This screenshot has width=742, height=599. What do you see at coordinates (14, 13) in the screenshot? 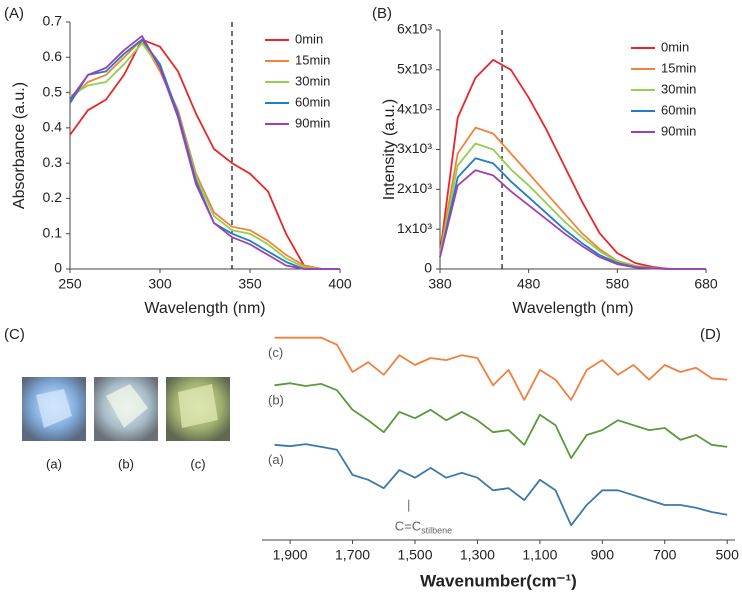
I see `panel-label: (A)` at bounding box center [14, 13].